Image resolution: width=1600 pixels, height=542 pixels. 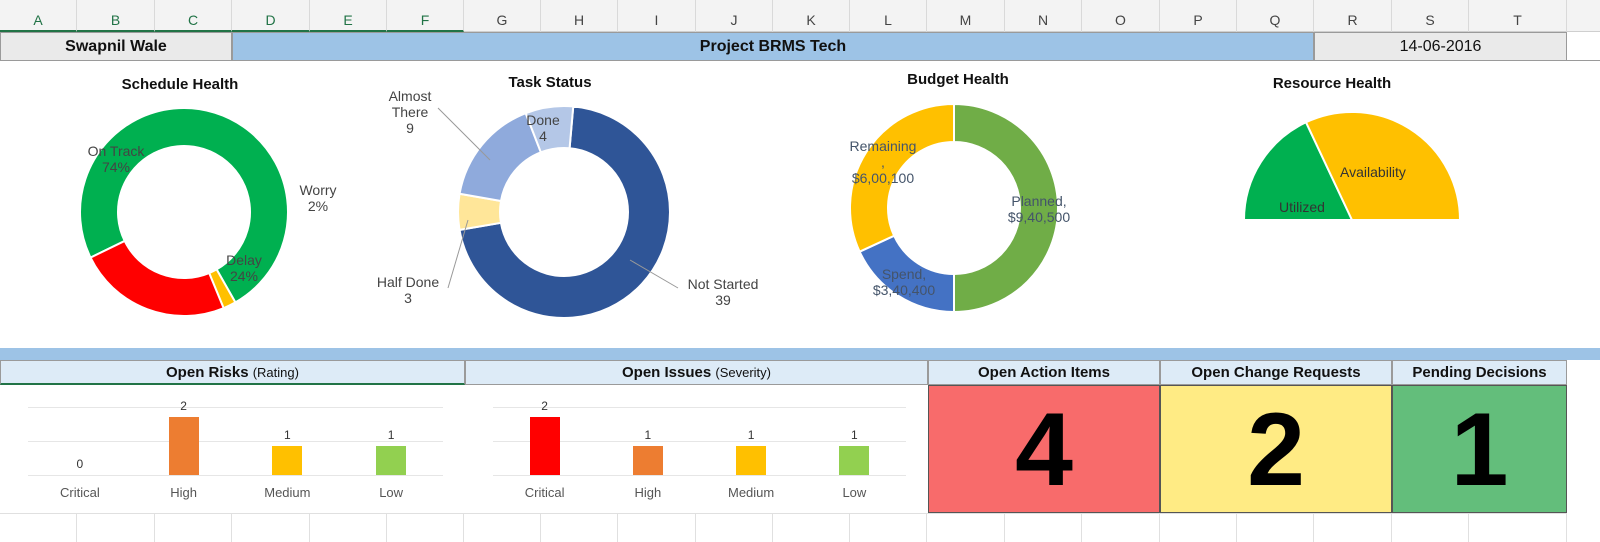 What do you see at coordinates (207, 372) in the screenshot?
I see `open-risks-title: Open Risks` at bounding box center [207, 372].